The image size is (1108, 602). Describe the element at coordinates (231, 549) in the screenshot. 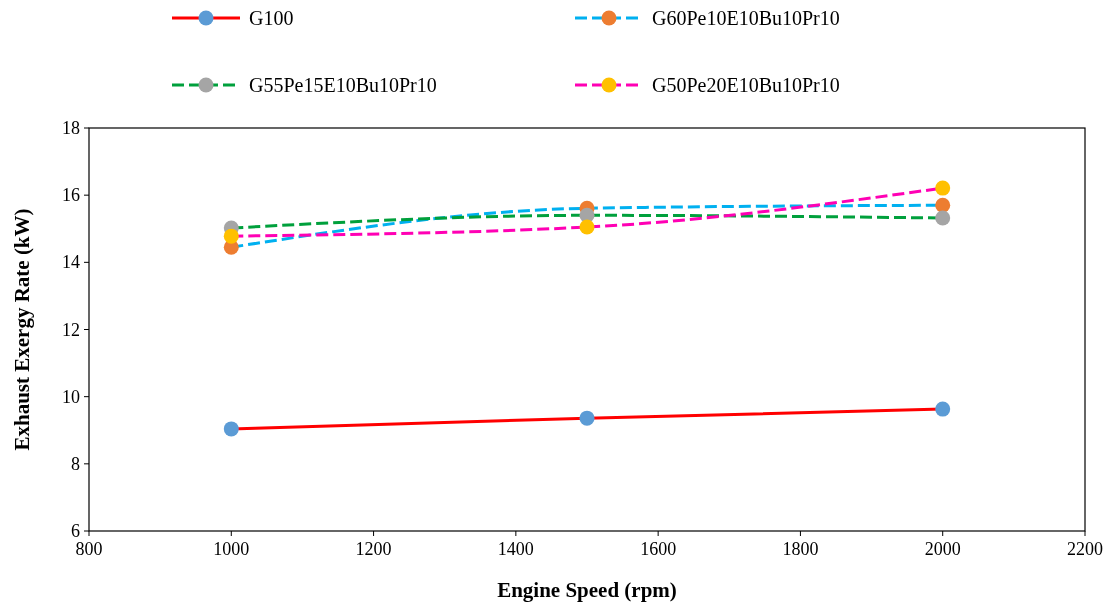

I see `x-tick-label: 1000` at that location.